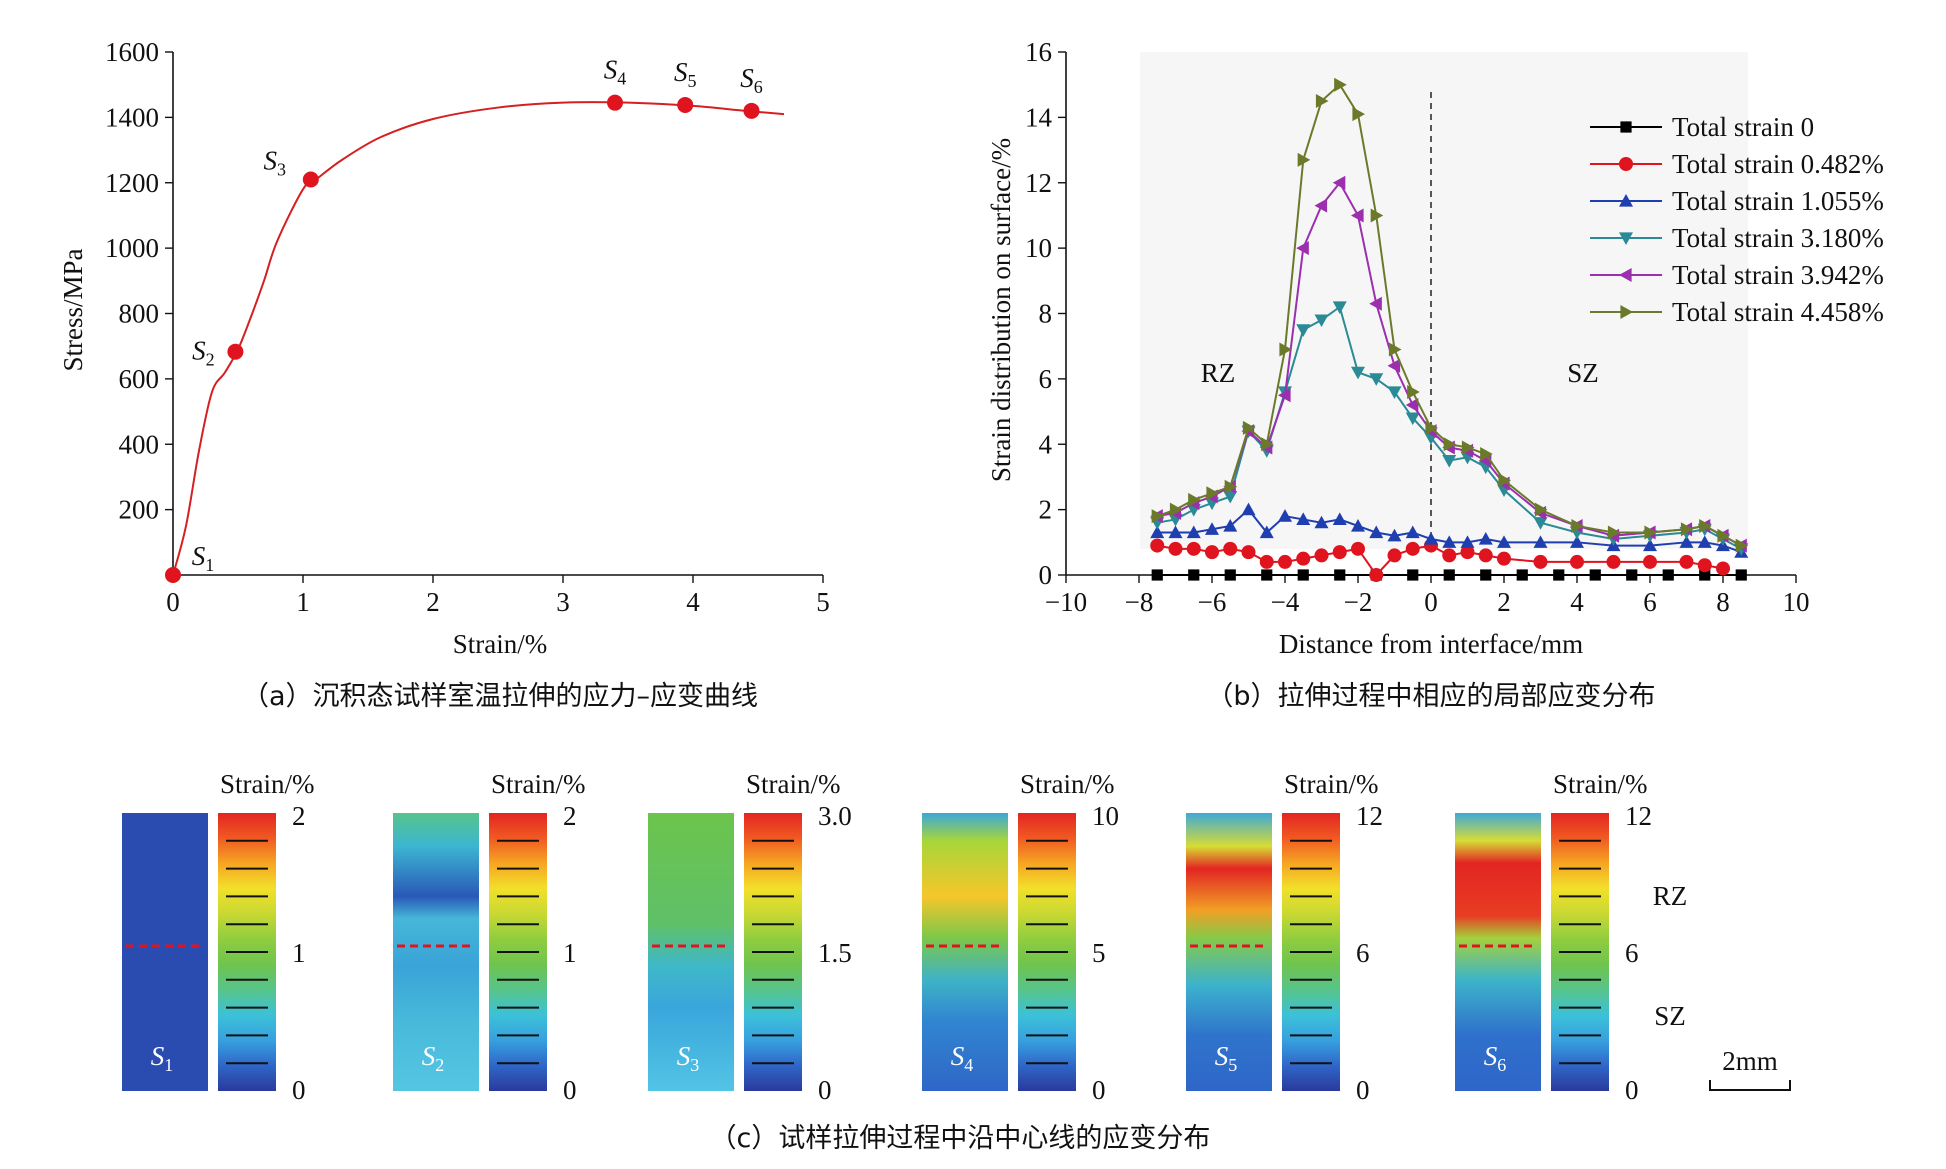  Describe the element at coordinates (1284, 937) in the screenshot. I see `strain-map-s5: S5 Strain/%12 6 0` at that location.